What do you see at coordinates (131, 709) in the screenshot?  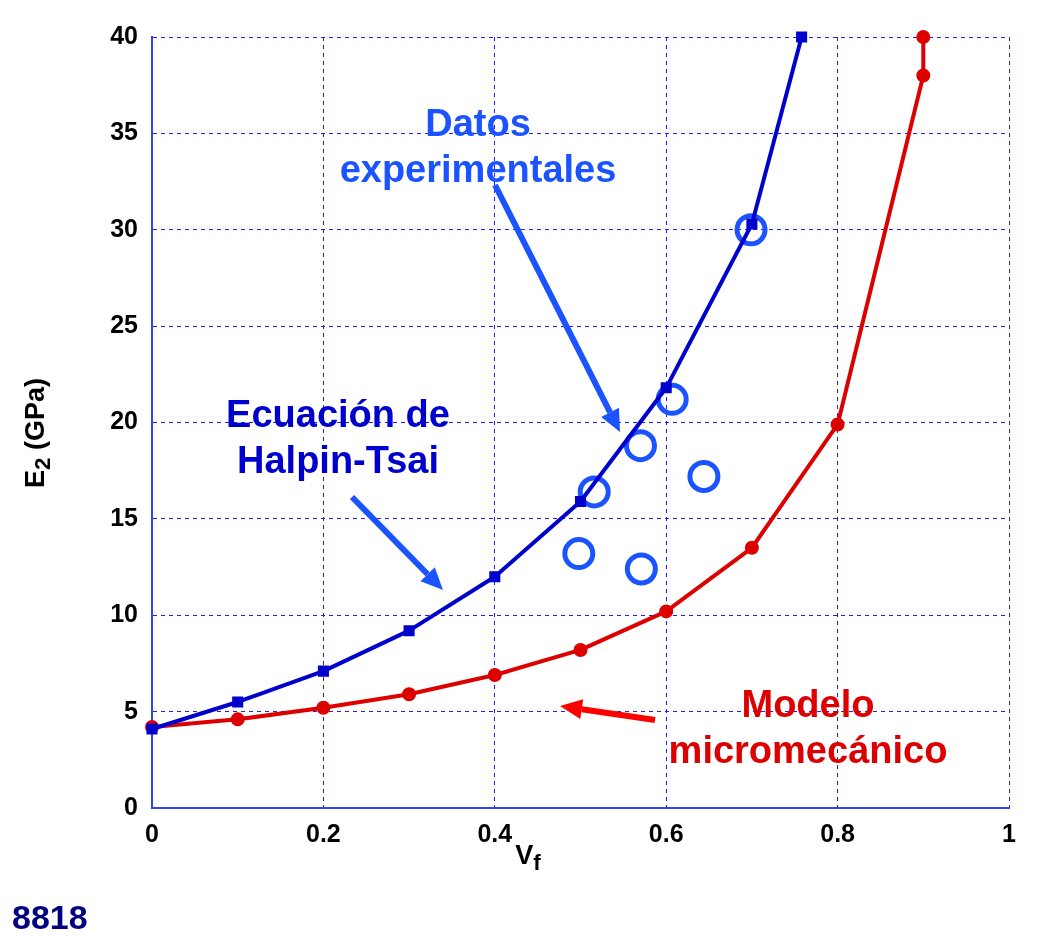 I see `y-tick-label: 5` at bounding box center [131, 709].